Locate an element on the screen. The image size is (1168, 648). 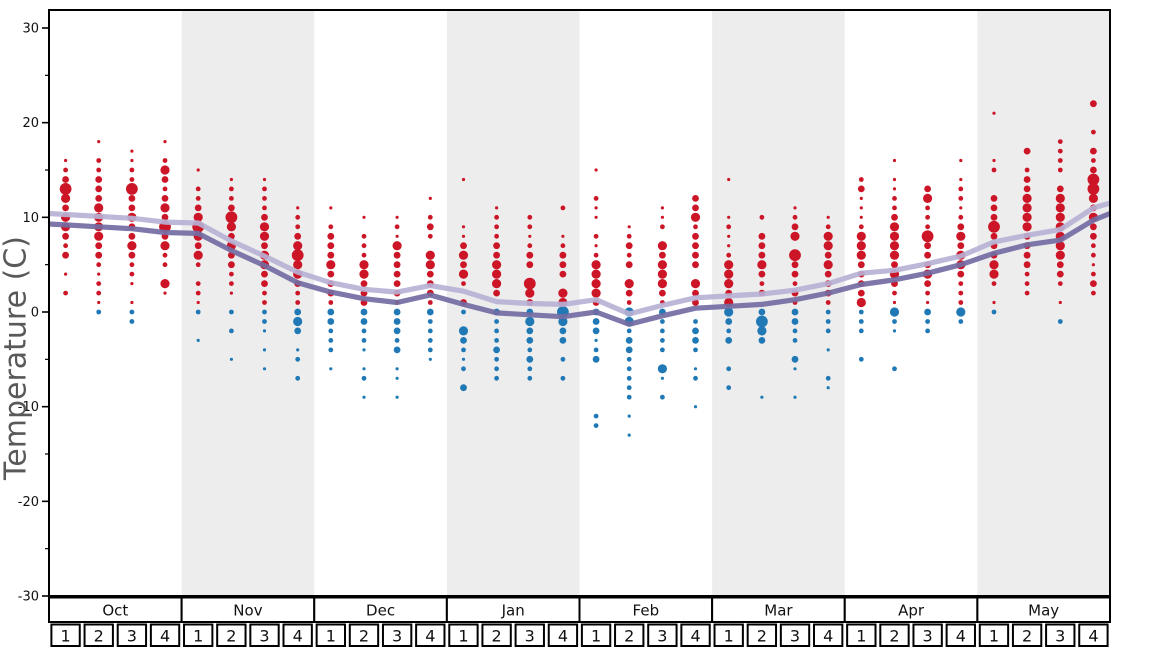
week-label: 1 is located at coordinates (729, 636).